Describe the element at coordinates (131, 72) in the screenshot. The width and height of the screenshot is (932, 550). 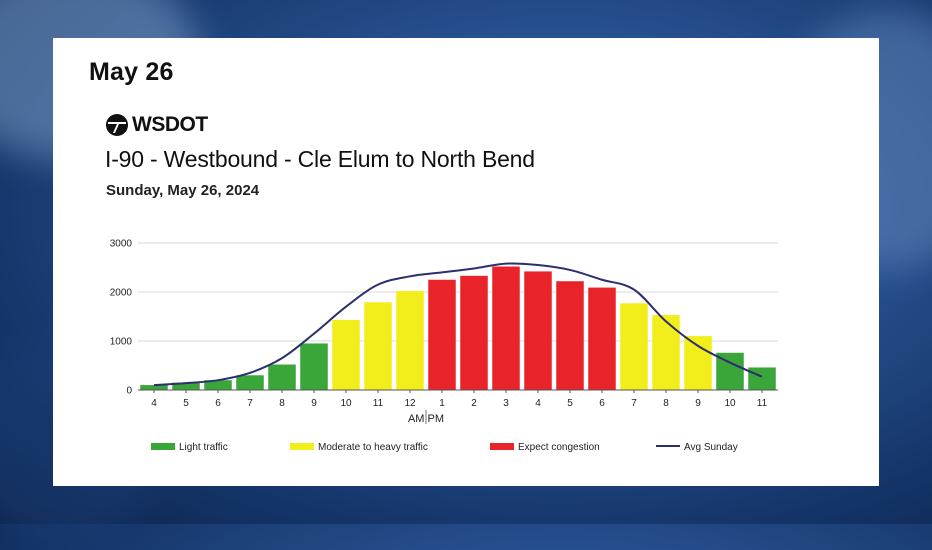
I see `date-label: May 26` at that location.